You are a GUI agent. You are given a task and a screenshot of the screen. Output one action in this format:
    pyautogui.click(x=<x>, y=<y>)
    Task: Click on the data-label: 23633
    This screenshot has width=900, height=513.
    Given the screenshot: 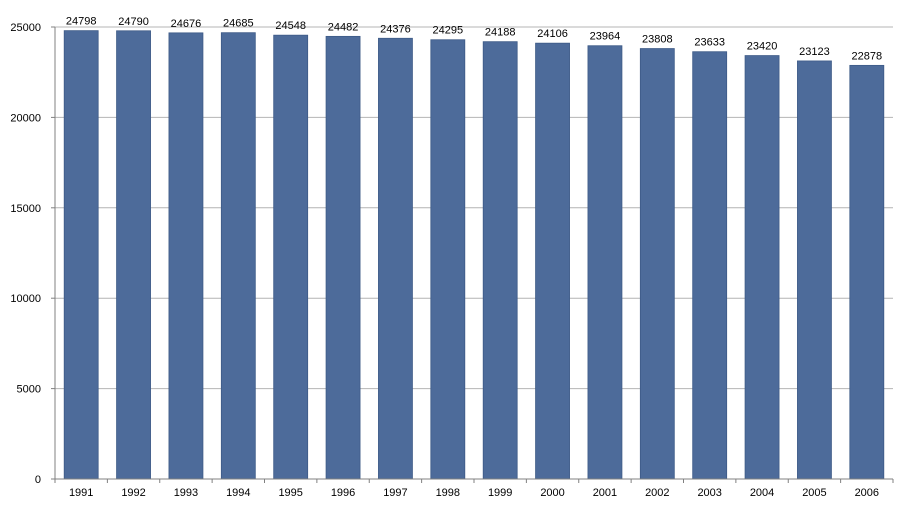 What is the action you would take?
    pyautogui.click(x=709, y=43)
    